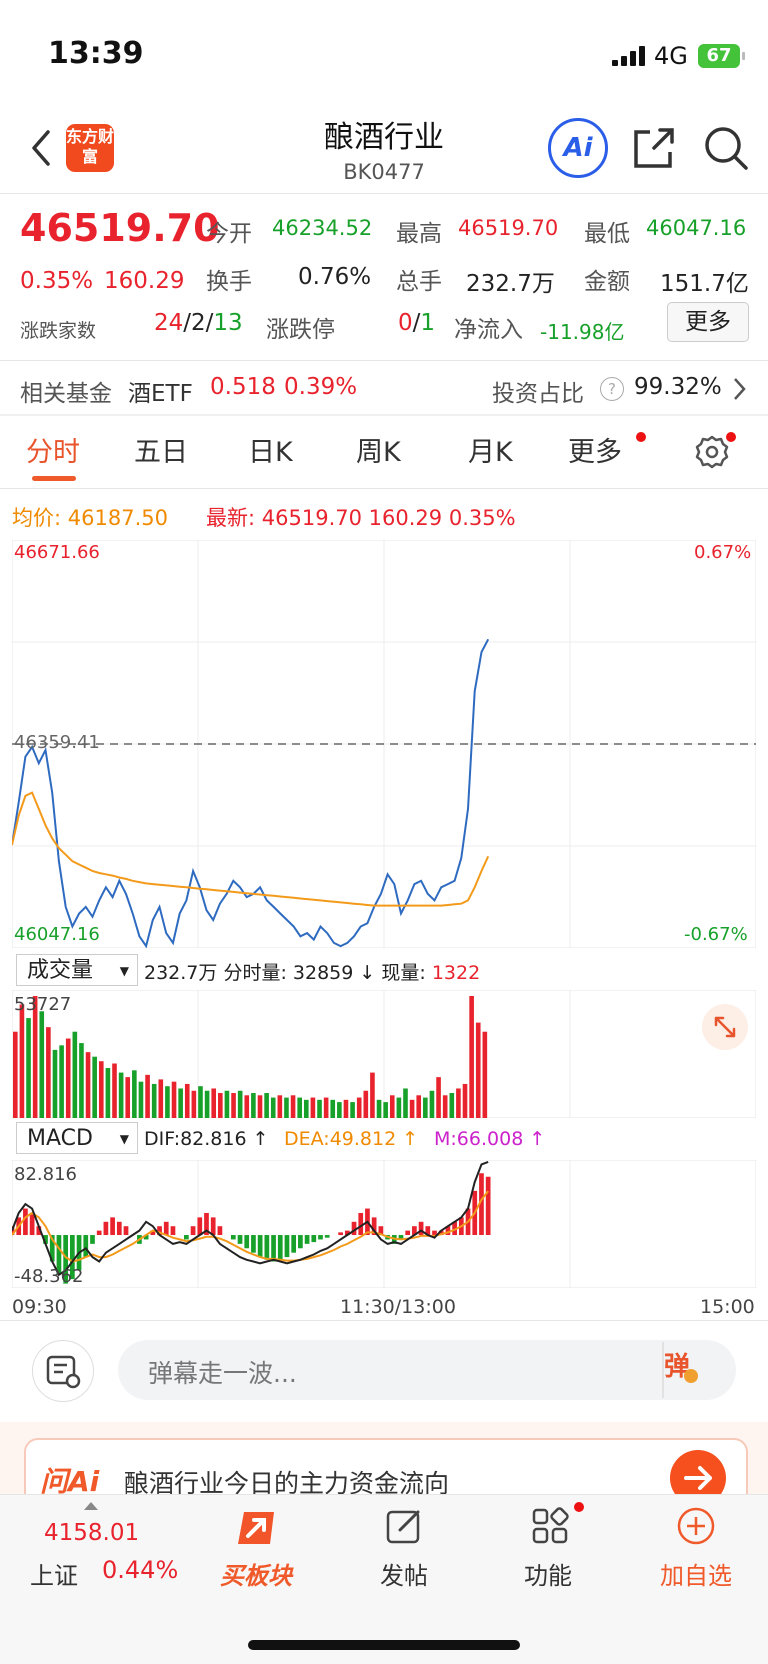 This screenshot has width=768, height=1664. What do you see at coordinates (681, 1364) in the screenshot?
I see `danmu-send-button: 弹` at bounding box center [681, 1364].